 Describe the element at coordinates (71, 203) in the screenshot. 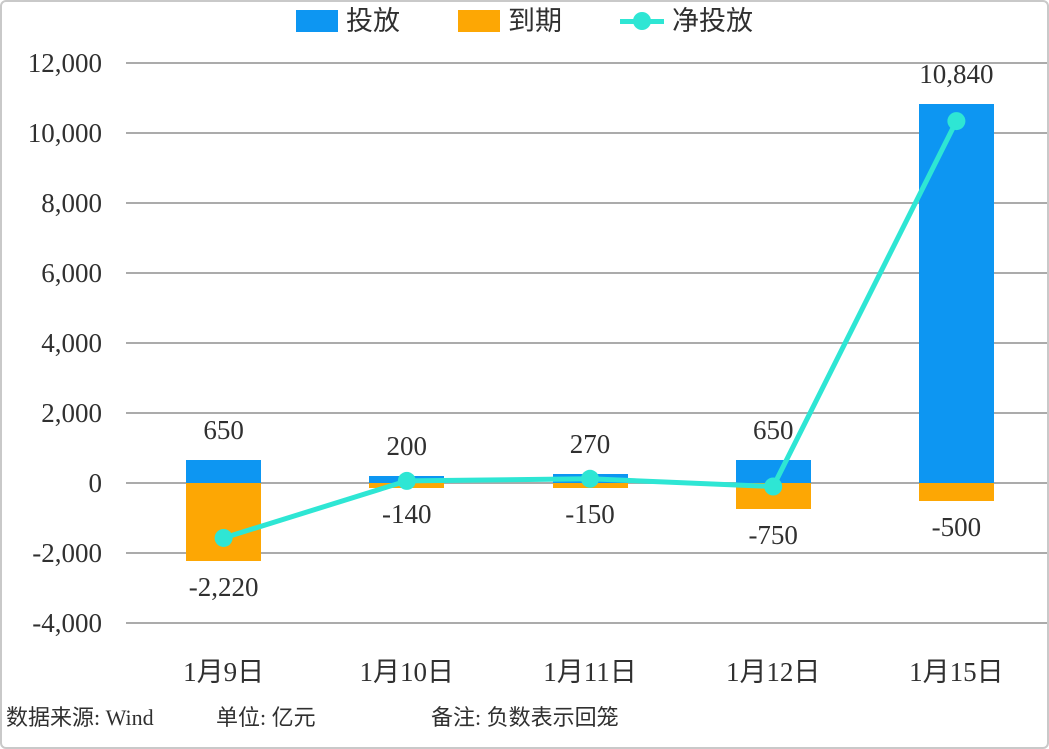

I see `y-tick-label: 8,000` at that location.